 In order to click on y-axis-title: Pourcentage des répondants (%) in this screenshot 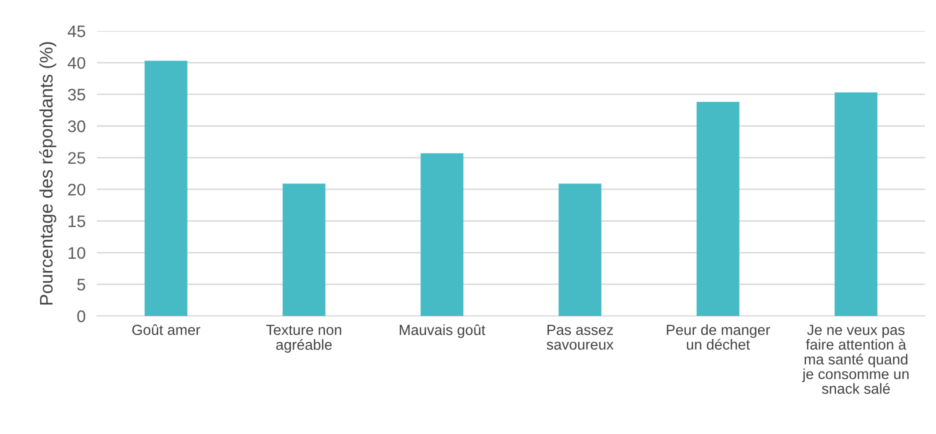, I will do `click(47, 173)`.